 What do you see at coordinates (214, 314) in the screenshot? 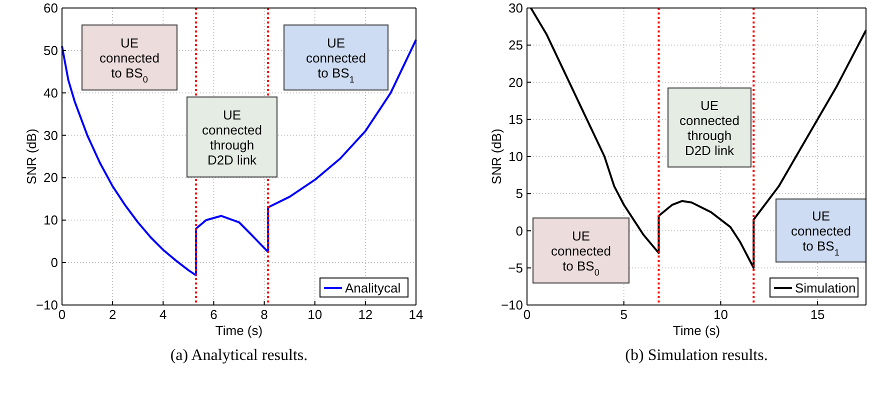
I see `x-tick-label: 6` at bounding box center [214, 314].